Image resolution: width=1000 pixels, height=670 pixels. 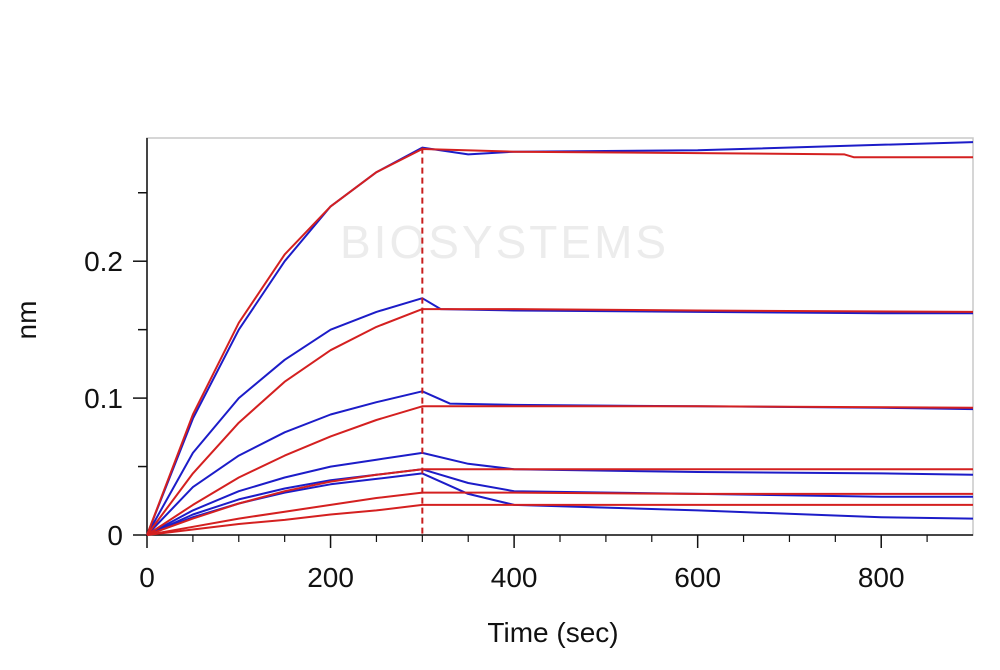 What do you see at coordinates (147, 577) in the screenshot?
I see `x-tick-label: 0` at bounding box center [147, 577].